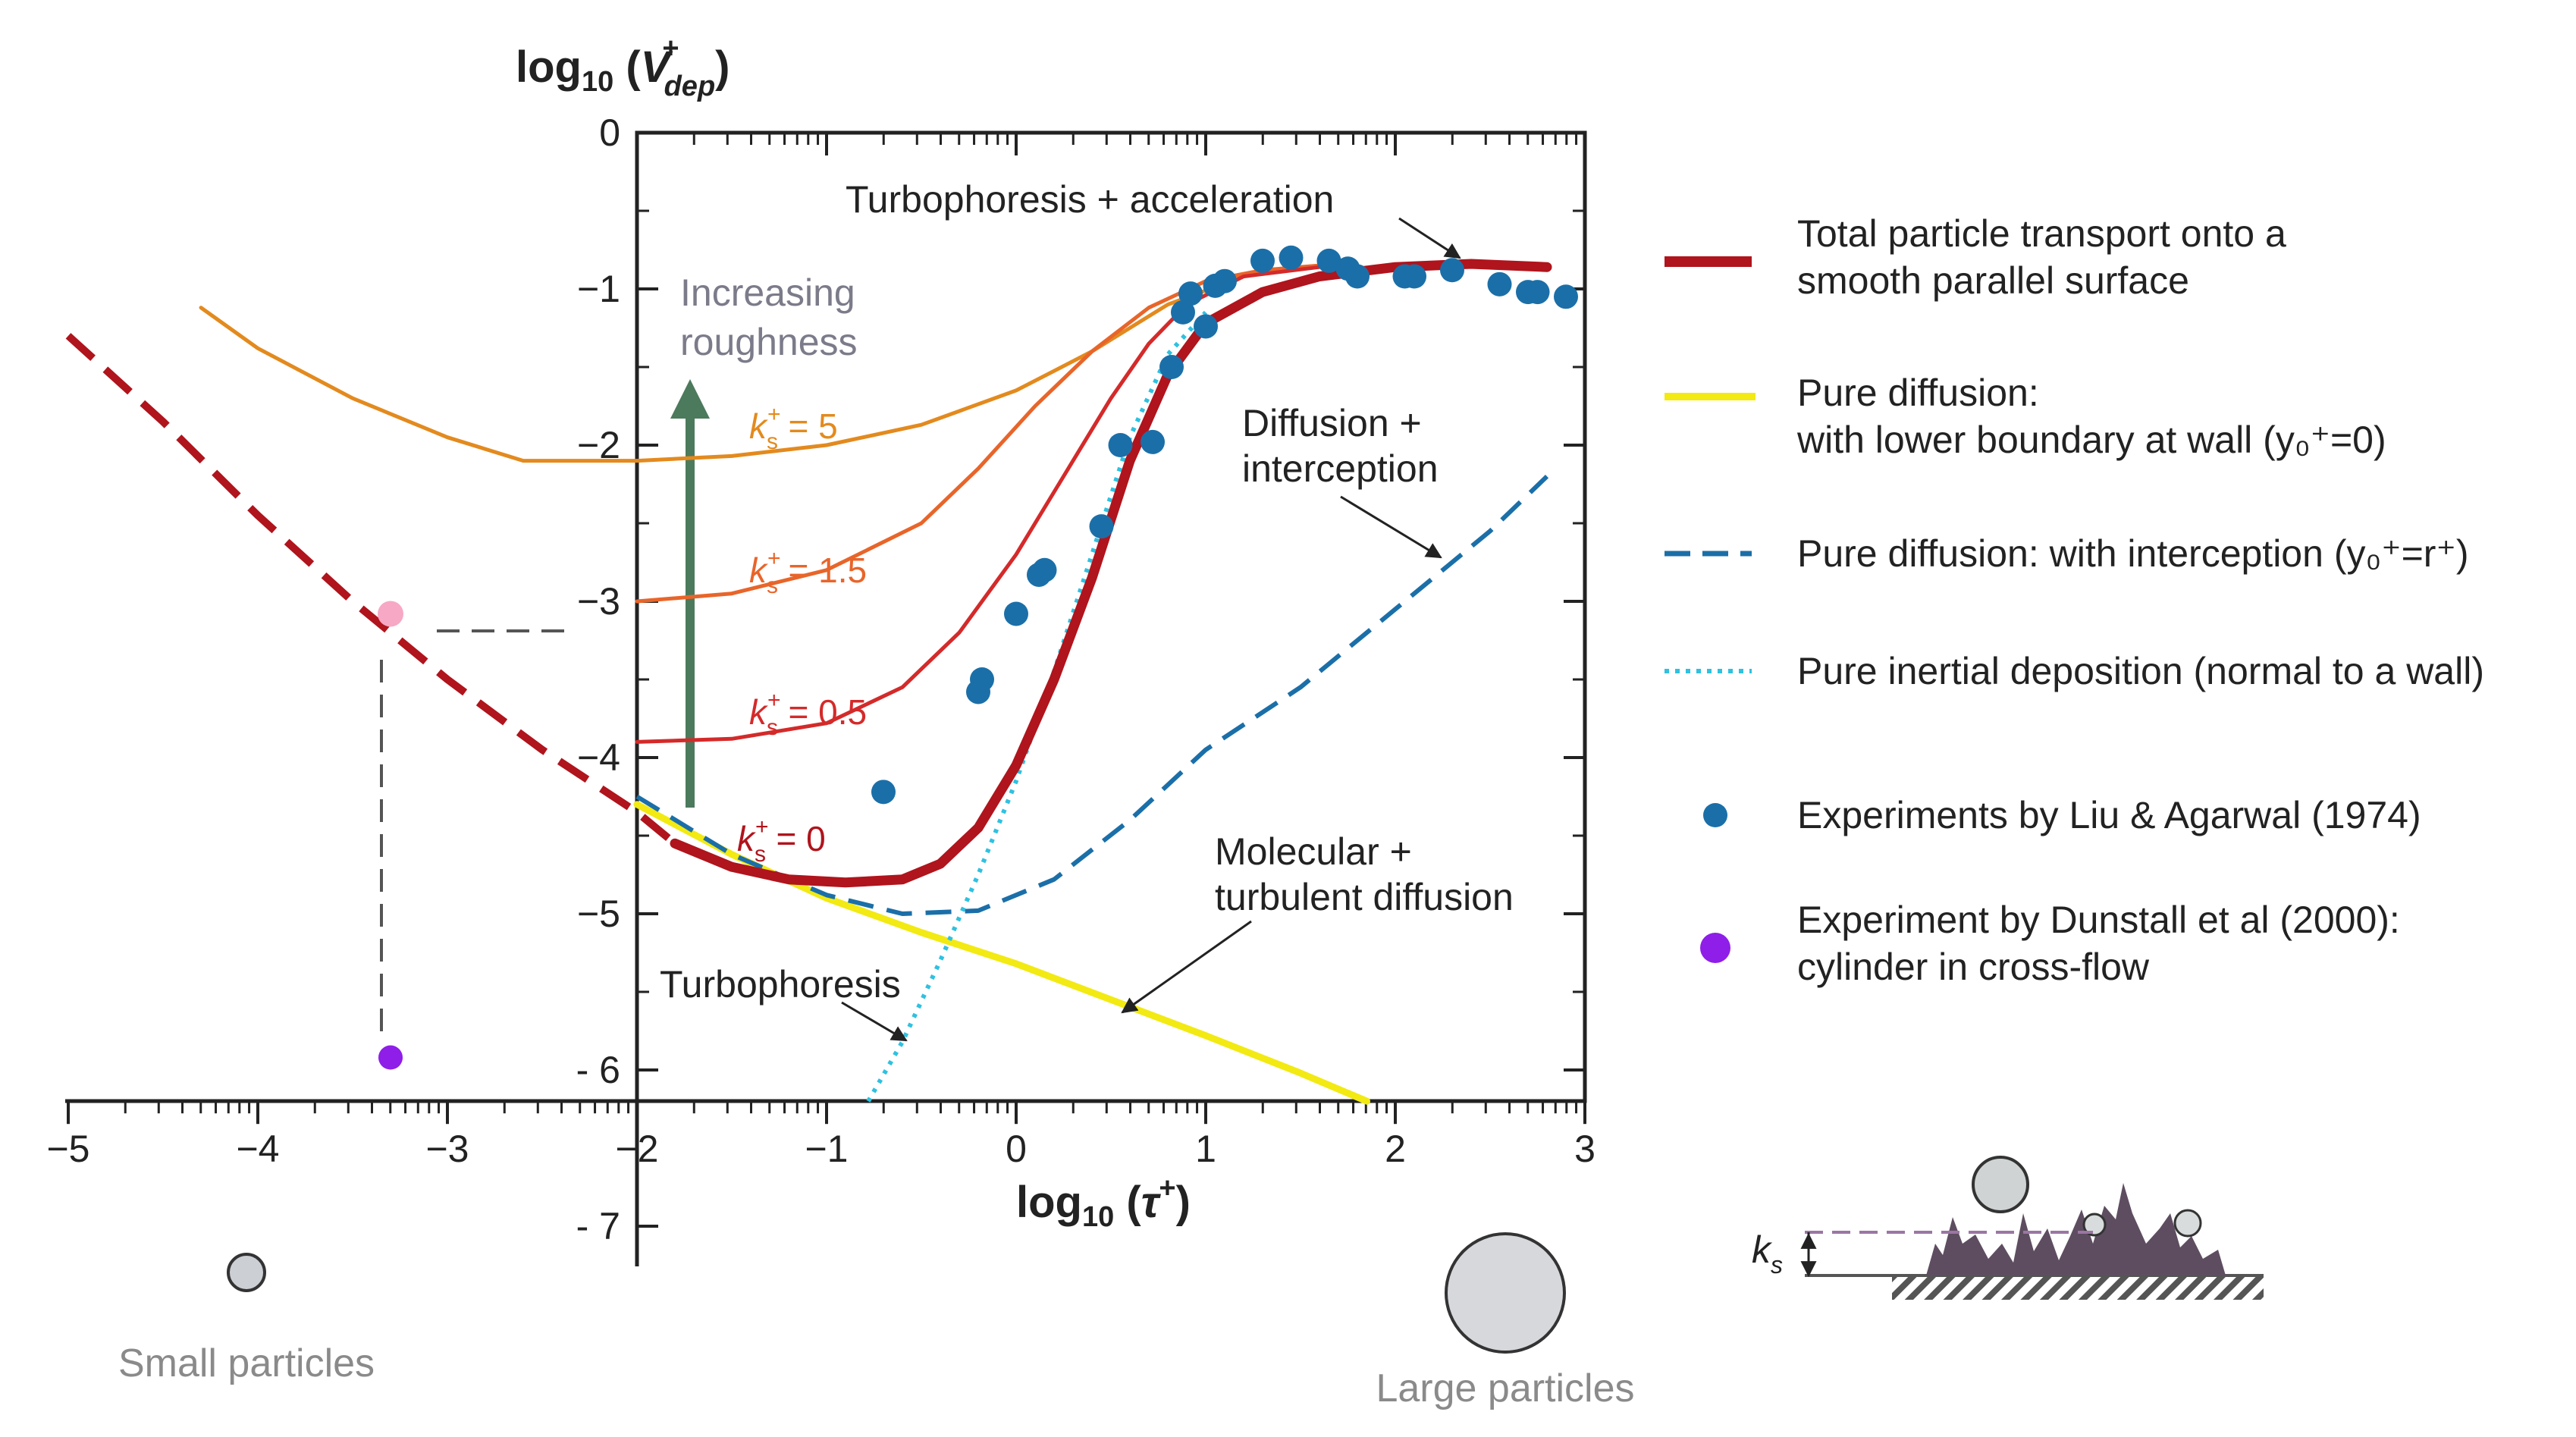 This screenshot has height=1437, width=2576. I want to click on legend-label: Experiments by Liu & Agarwal (1974), so click(2109, 815).